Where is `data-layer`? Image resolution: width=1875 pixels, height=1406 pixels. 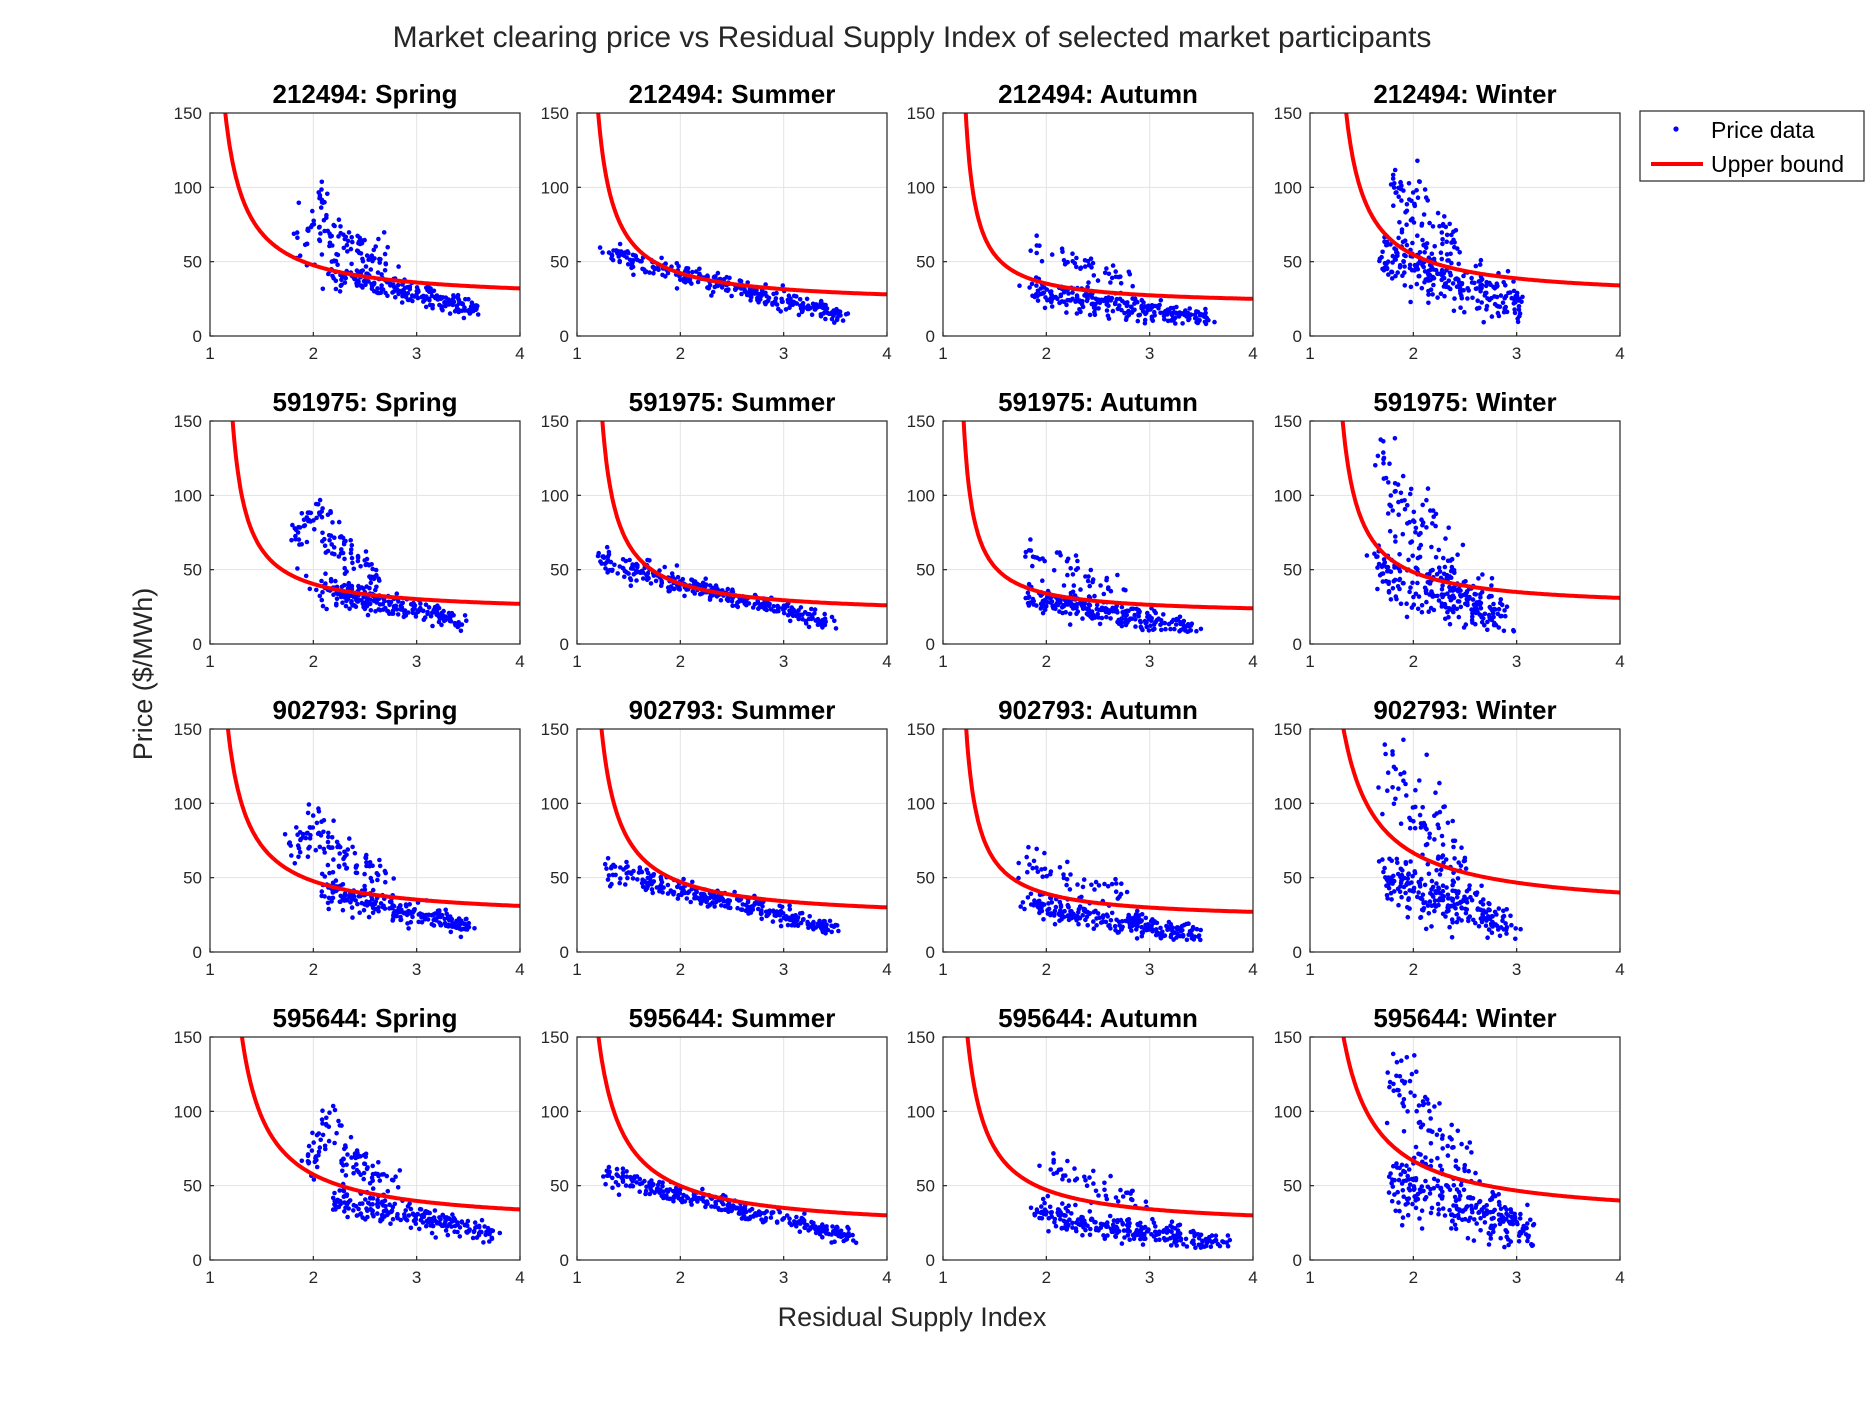
data-layer is located at coordinates (1108, 836).